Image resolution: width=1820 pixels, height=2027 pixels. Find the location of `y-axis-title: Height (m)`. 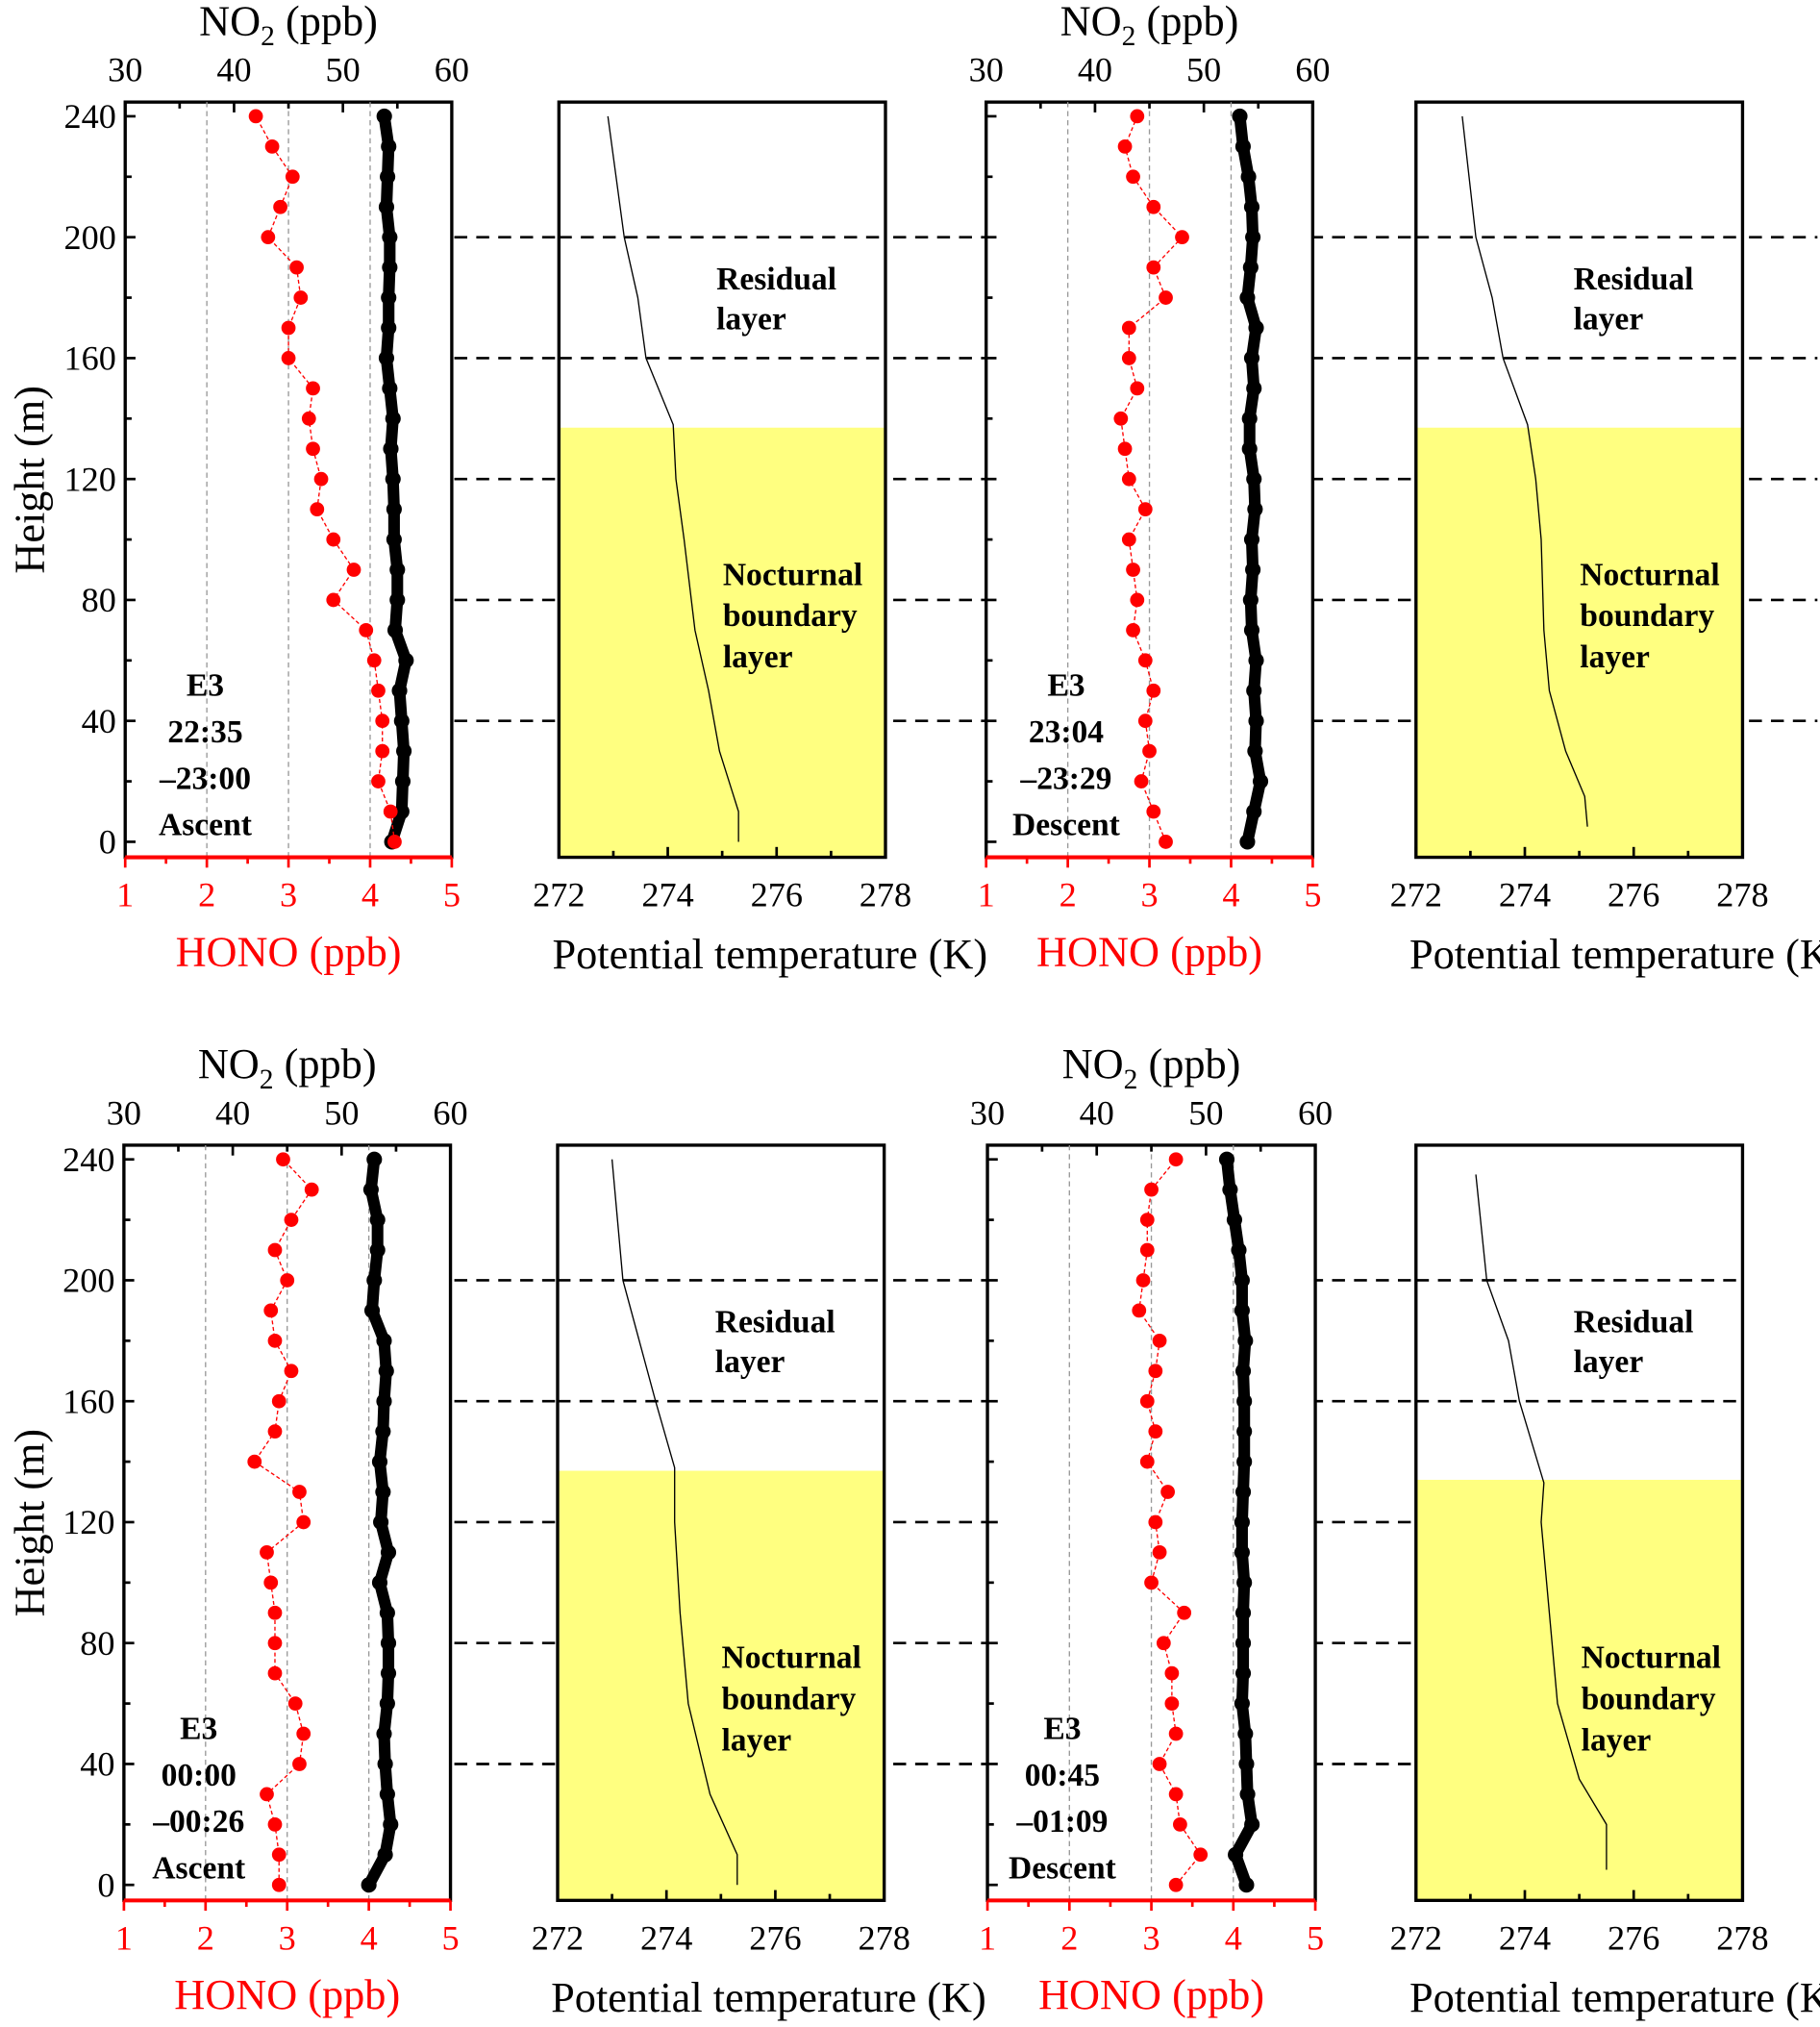

y-axis-title: Height (m) is located at coordinates (31, 1523).